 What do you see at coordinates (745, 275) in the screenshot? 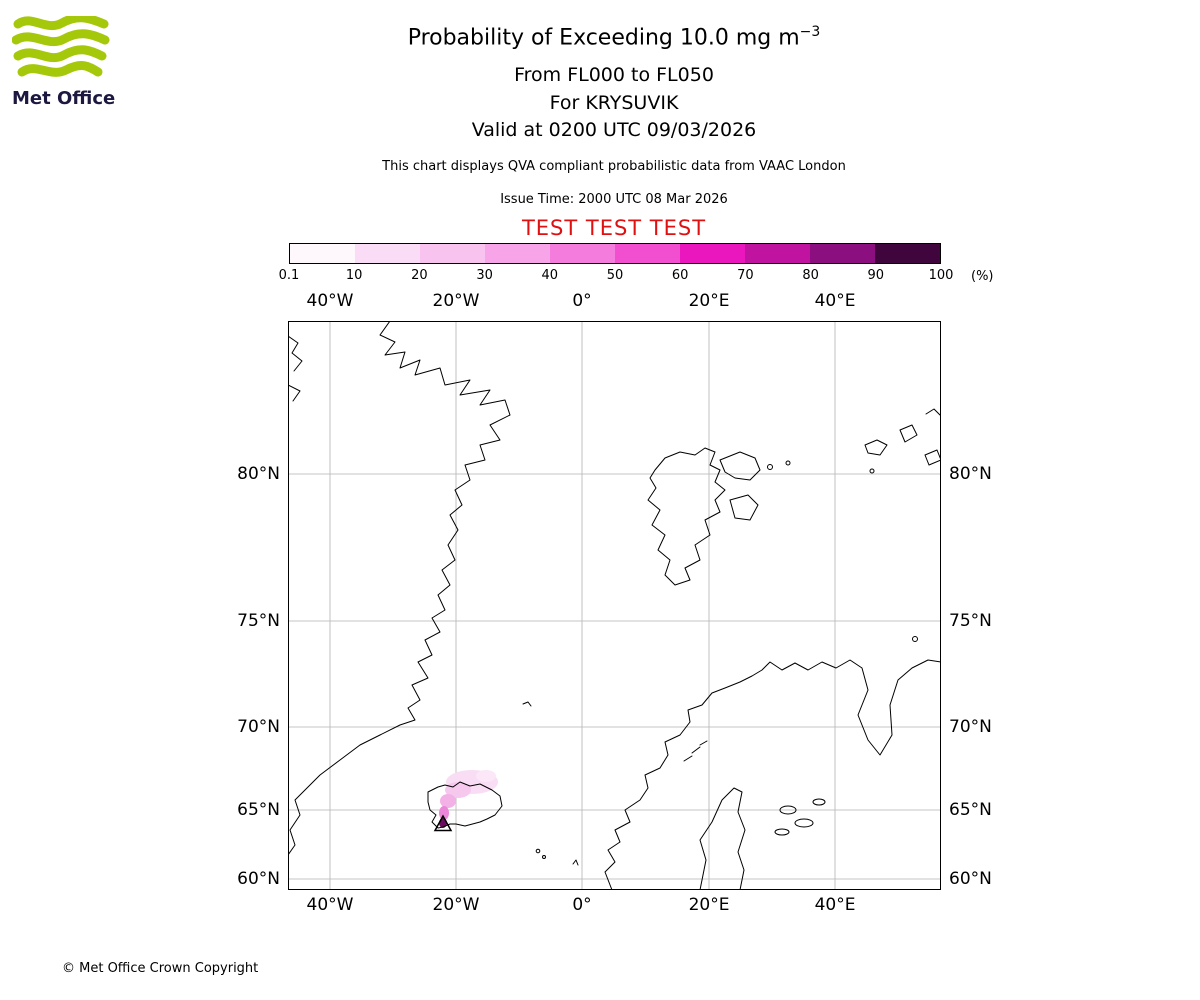
I see `colorbar-tick-label: 70` at bounding box center [745, 275].